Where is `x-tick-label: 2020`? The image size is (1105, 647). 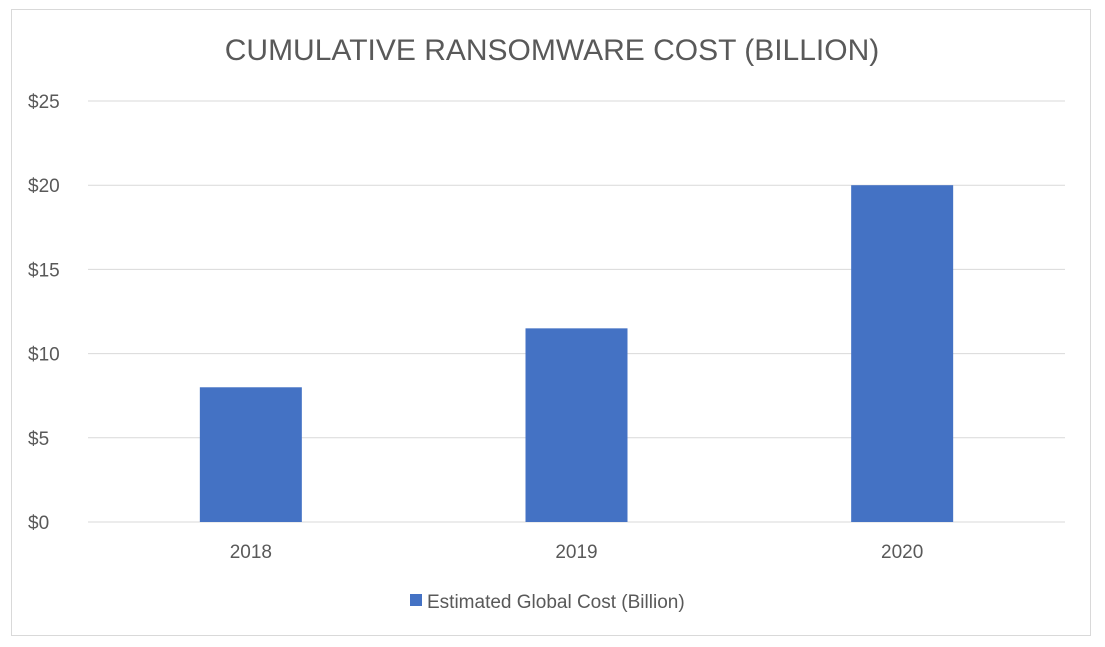
x-tick-label: 2020 is located at coordinates (902, 552).